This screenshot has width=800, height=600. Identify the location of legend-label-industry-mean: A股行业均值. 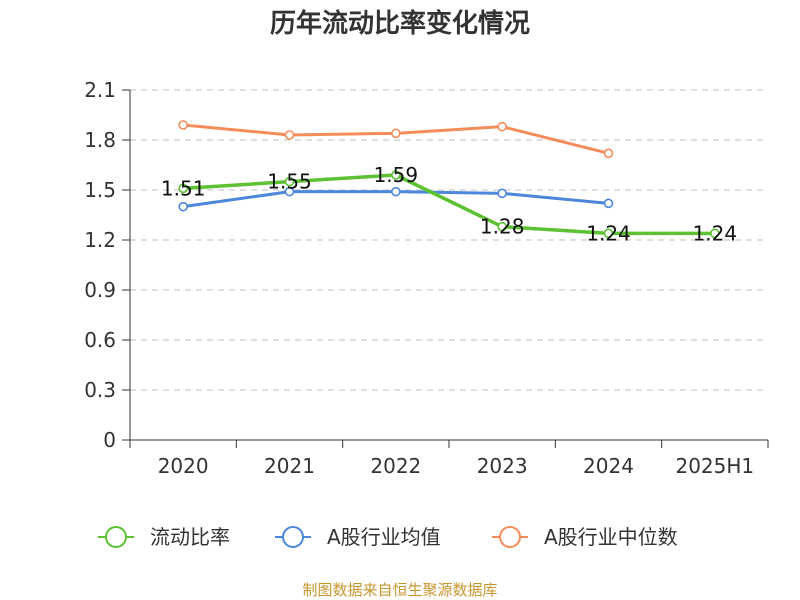
(384, 537).